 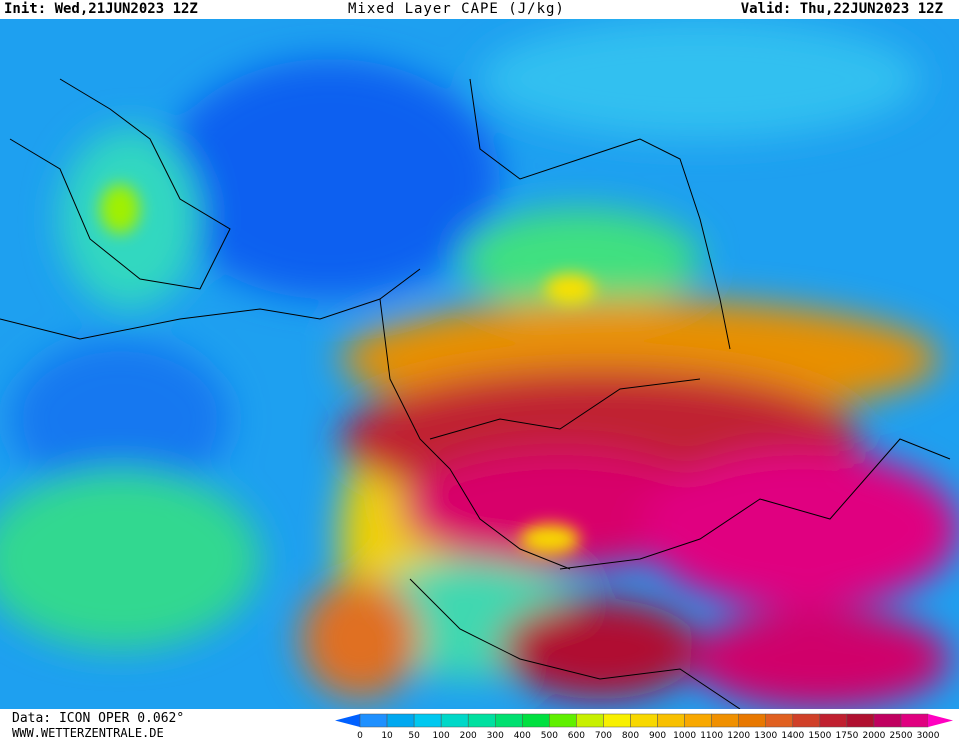 What do you see at coordinates (347, 720) in the screenshot?
I see `colorbar-under` at bounding box center [347, 720].